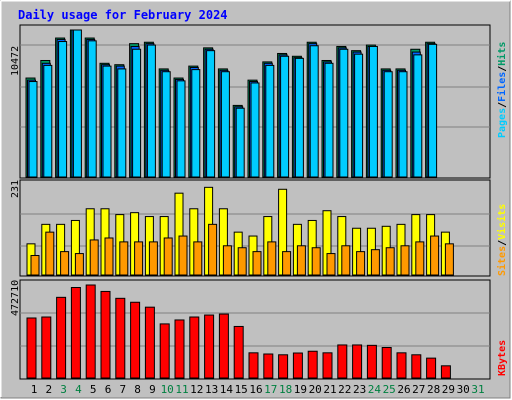  What do you see at coordinates (137, 389) in the screenshot?
I see `x-tick-label: 8` at bounding box center [137, 389].